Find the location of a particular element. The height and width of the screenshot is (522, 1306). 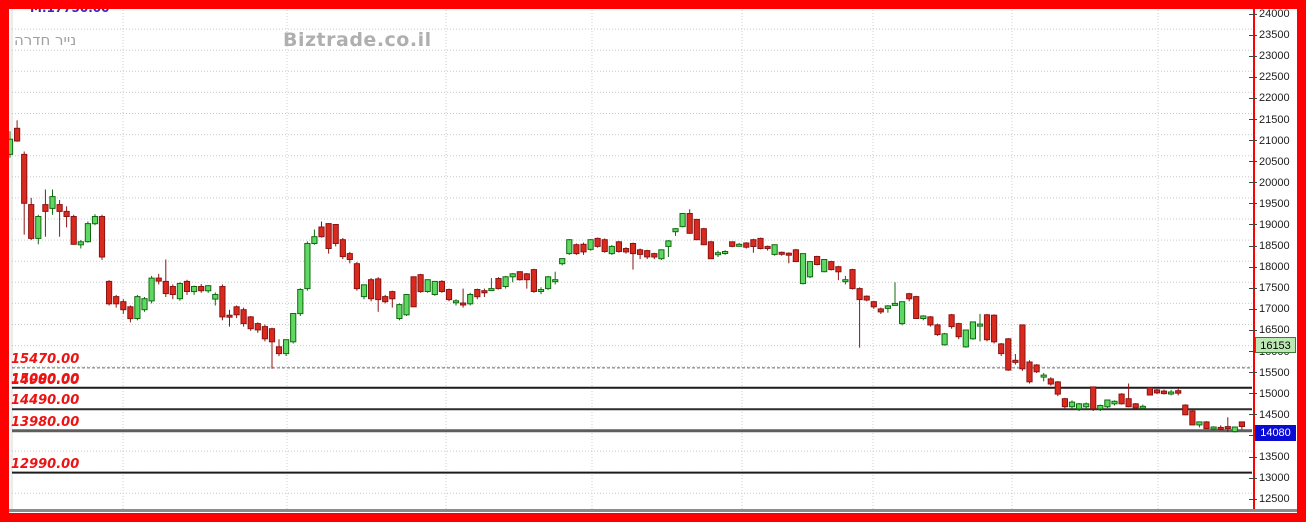

axis-tick-label: 17000 is located at coordinates (1274, 309).